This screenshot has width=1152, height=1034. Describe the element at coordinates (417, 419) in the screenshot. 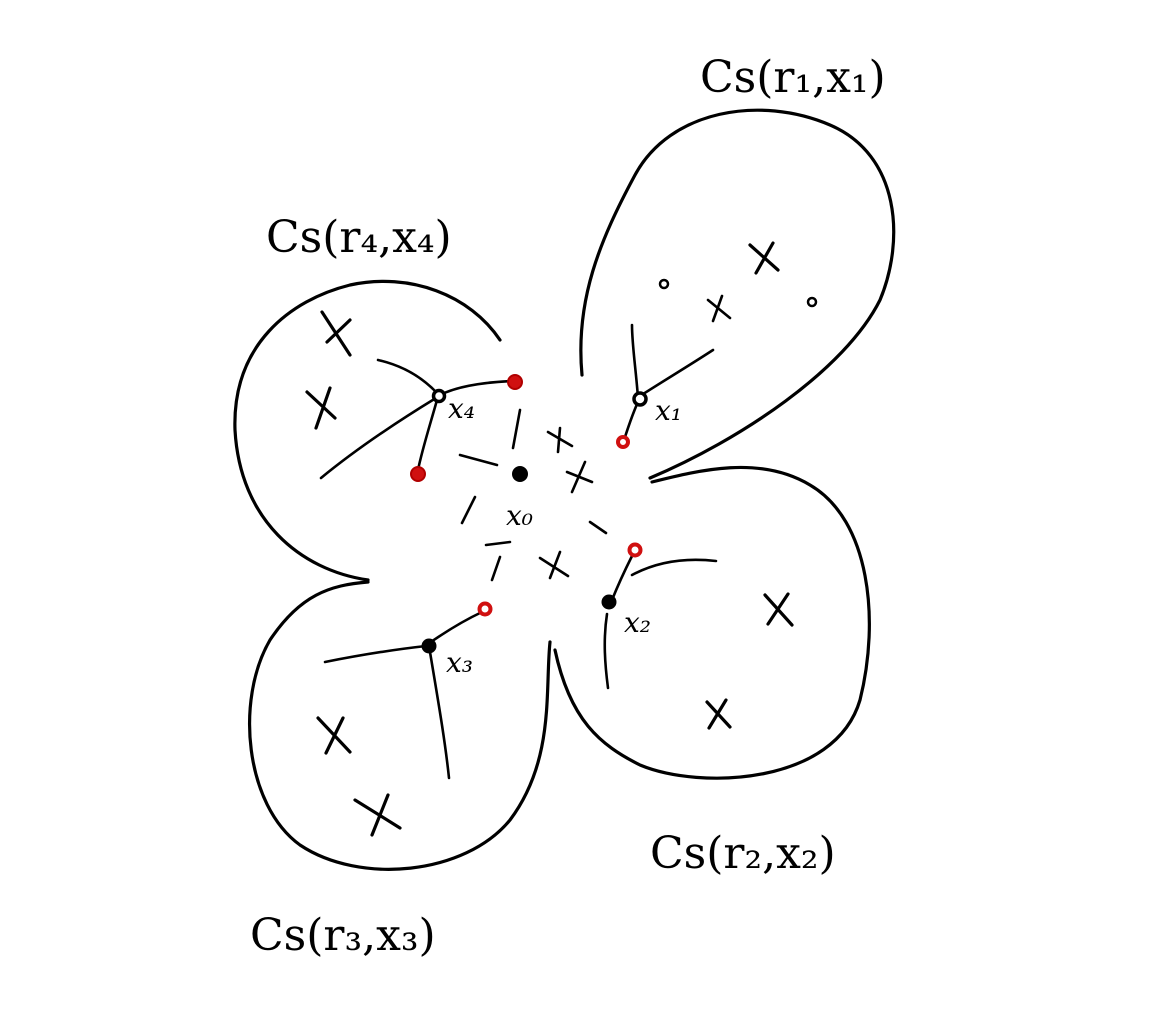

I see `branches-x4` at that location.